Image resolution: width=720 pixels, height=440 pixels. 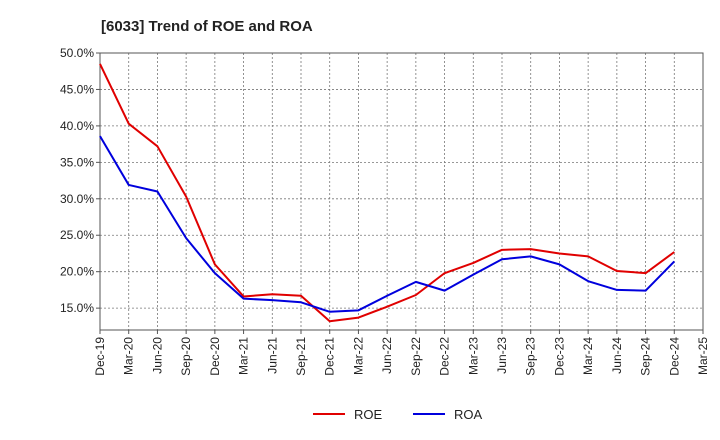 I want to click on x-tick-label: Dec-22, so click(x=445, y=356).